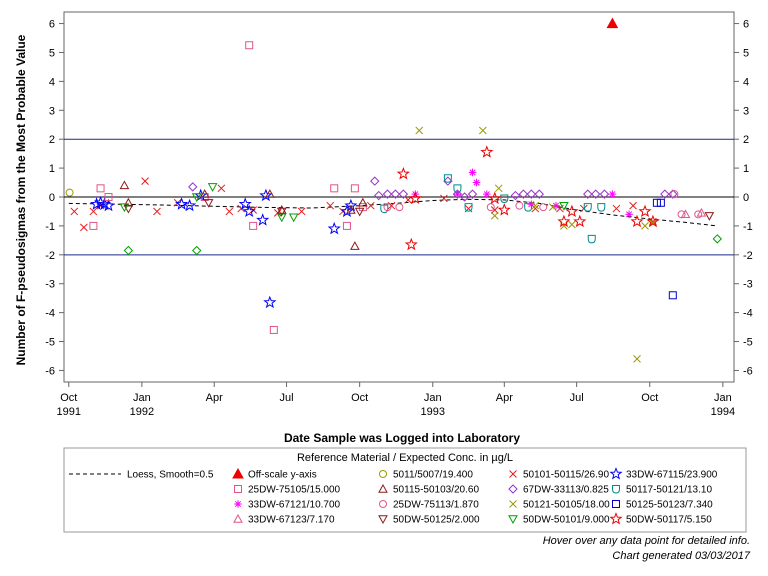 The image size is (768, 576). What do you see at coordinates (669, 505) in the screenshot?
I see `legend-label: 50125-50123/7.340` at bounding box center [669, 505].